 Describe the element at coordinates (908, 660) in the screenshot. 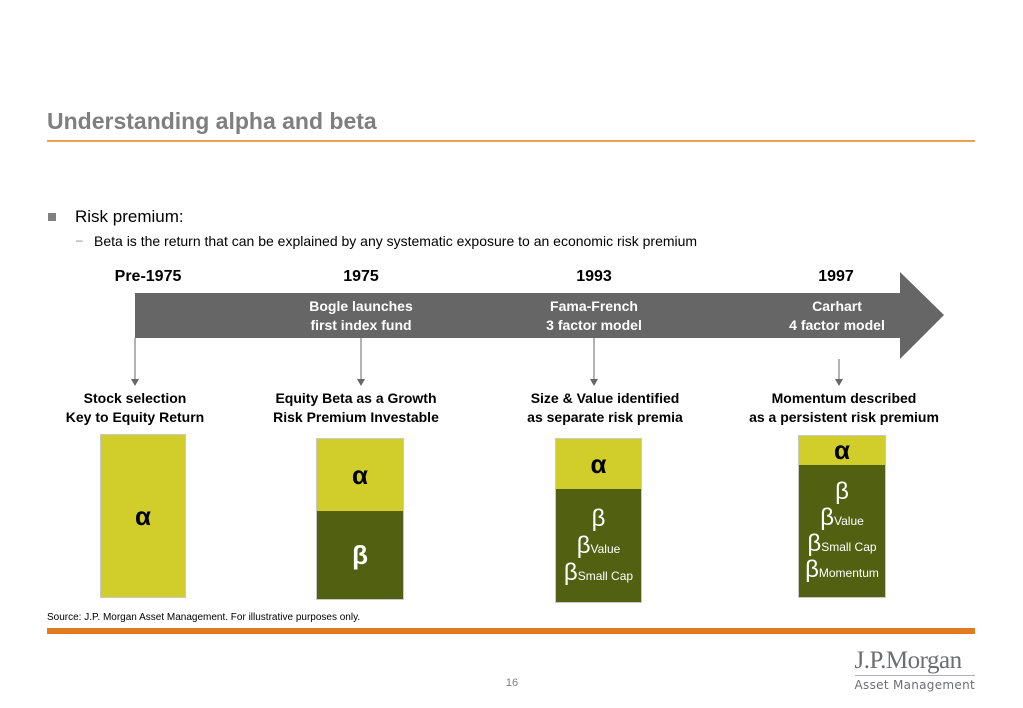

I see `logo-wordmark: J.P.Morgan` at that location.